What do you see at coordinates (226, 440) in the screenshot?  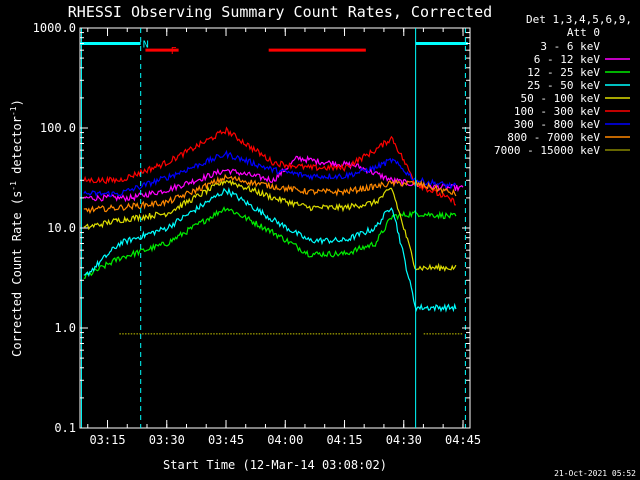 I see `x-tick-label: 03:45` at bounding box center [226, 440].